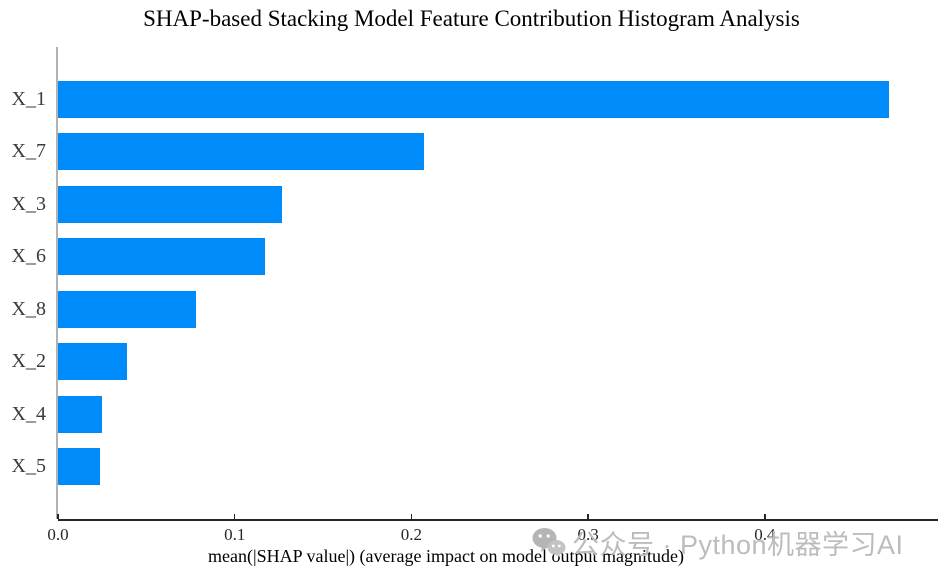  Describe the element at coordinates (28, 151) in the screenshot. I see `y-tick-label: X_7` at that location.